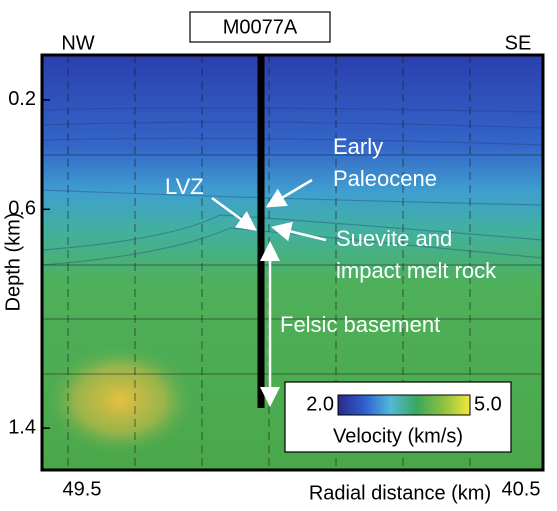 This screenshot has height=511, width=557. What do you see at coordinates (260, 27) in the screenshot?
I see `chart-title: M0077A` at bounding box center [260, 27].